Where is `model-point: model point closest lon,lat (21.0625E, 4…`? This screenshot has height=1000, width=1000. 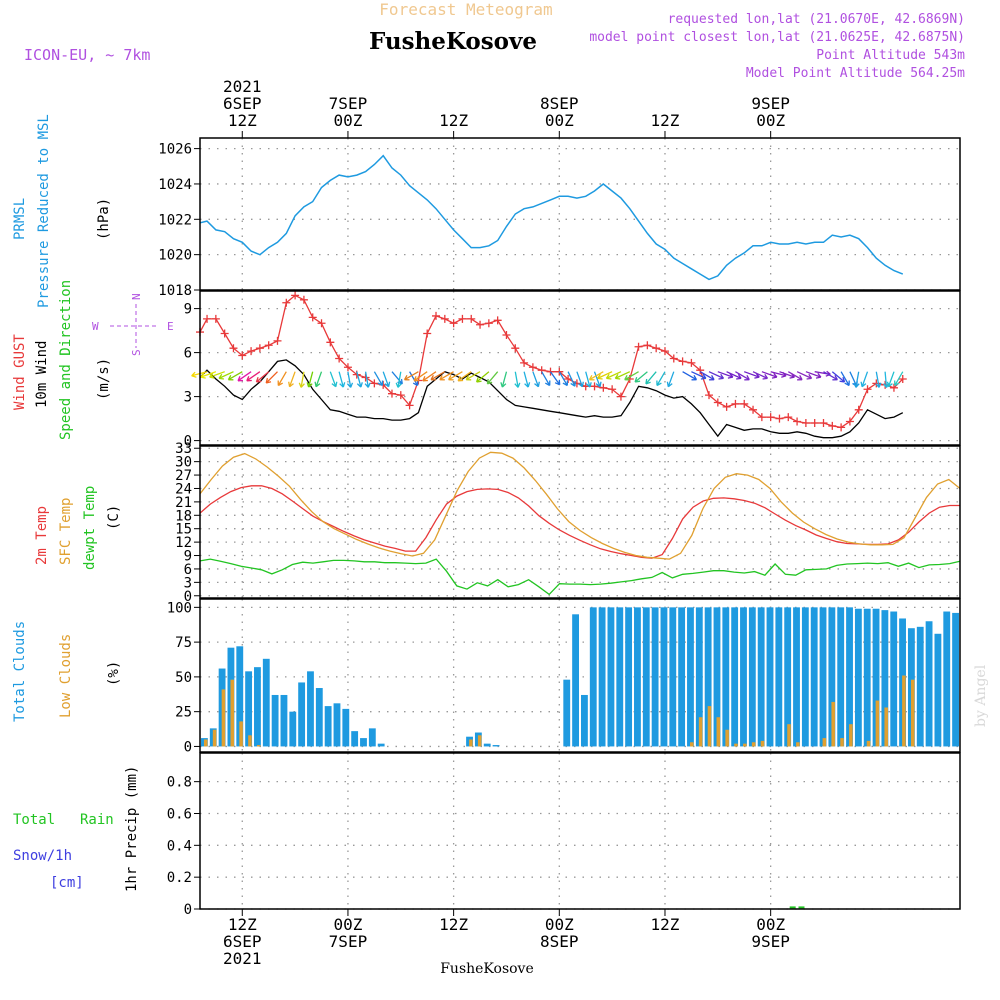
model-point: model point closest lon,lat (21.0625E, 4… is located at coordinates (777, 37).